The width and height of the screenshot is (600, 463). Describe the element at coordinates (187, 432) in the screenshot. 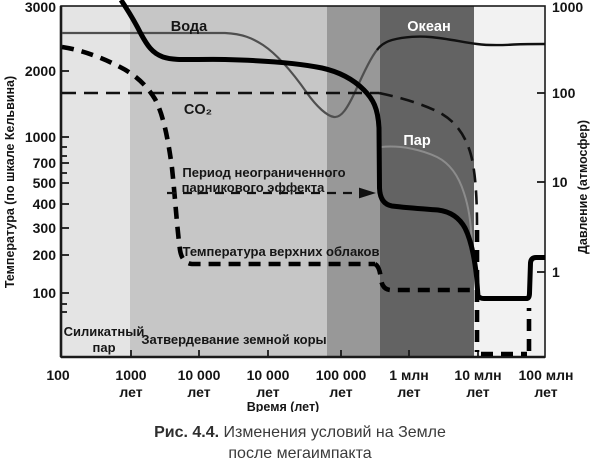

I see `caption-number: Рис. 4.4.` at that location.